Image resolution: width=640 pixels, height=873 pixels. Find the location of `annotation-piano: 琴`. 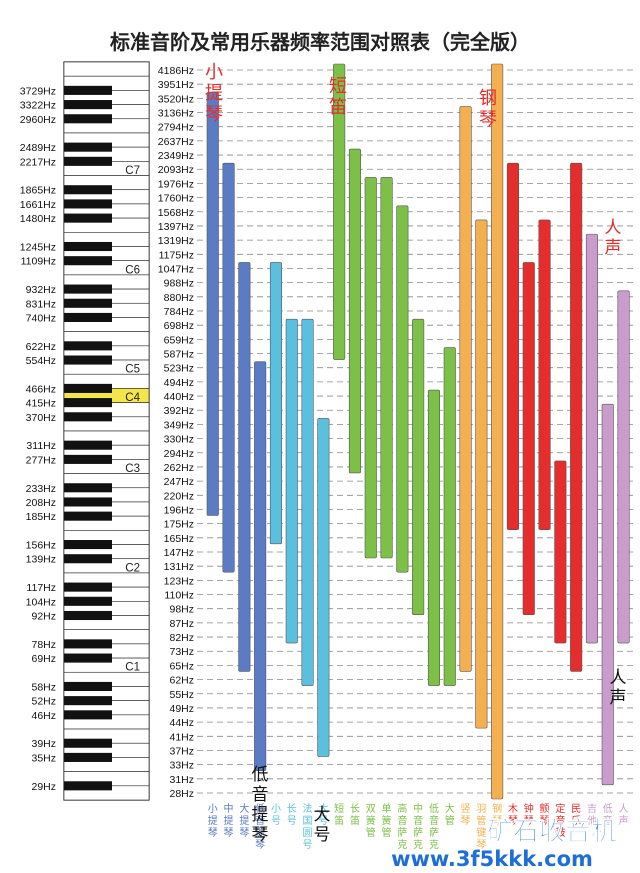

annotation-piano: 琴 is located at coordinates (488, 119).